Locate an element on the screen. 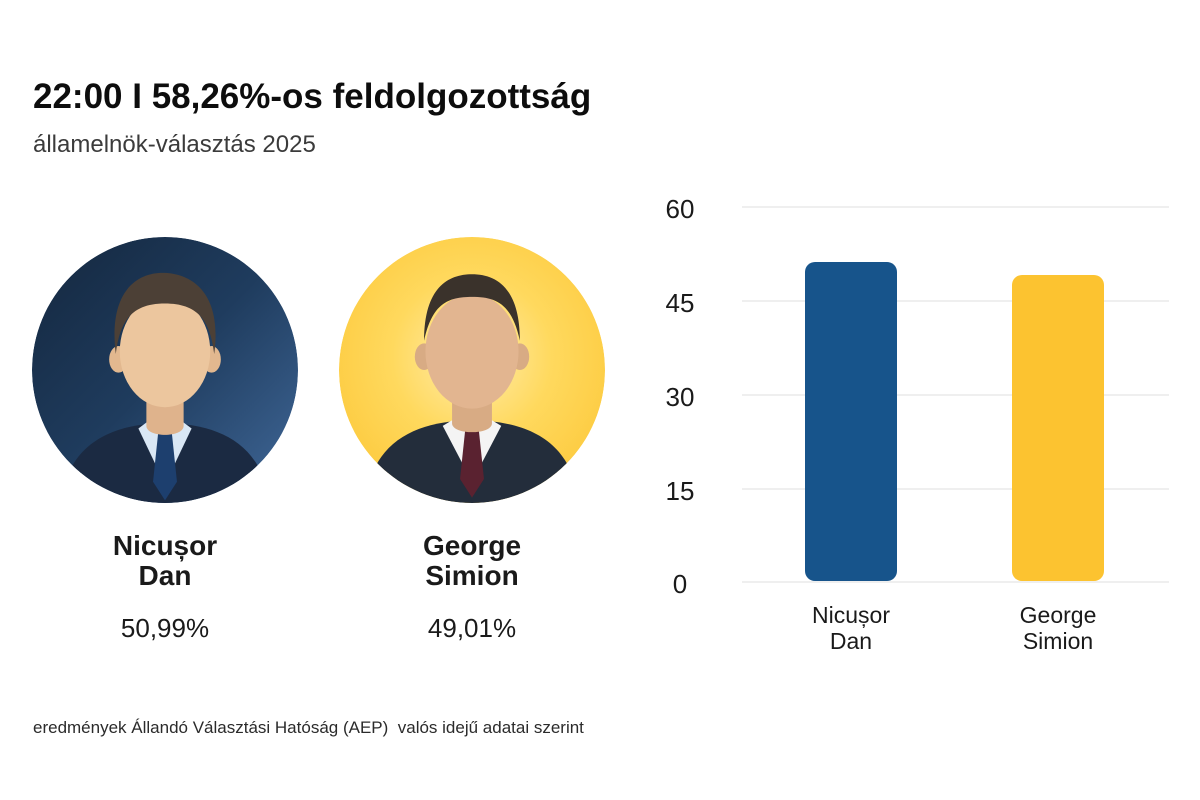  candidate-name-george-simion: George Simion is located at coordinates (472, 561).